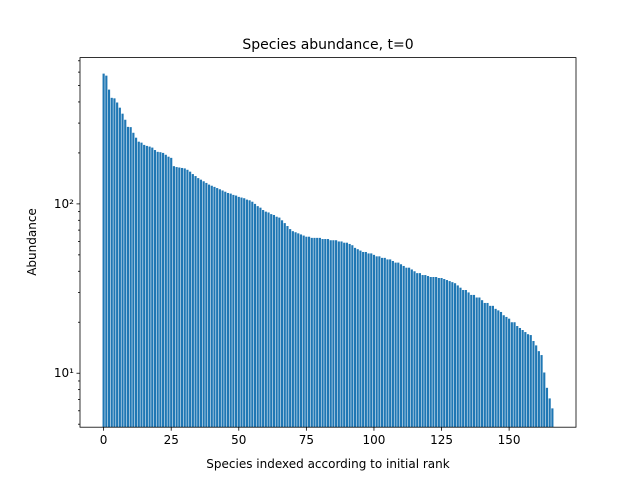 The image size is (640, 480). Describe the element at coordinates (374, 440) in the screenshot. I see `x-tick-label: 100` at that location.